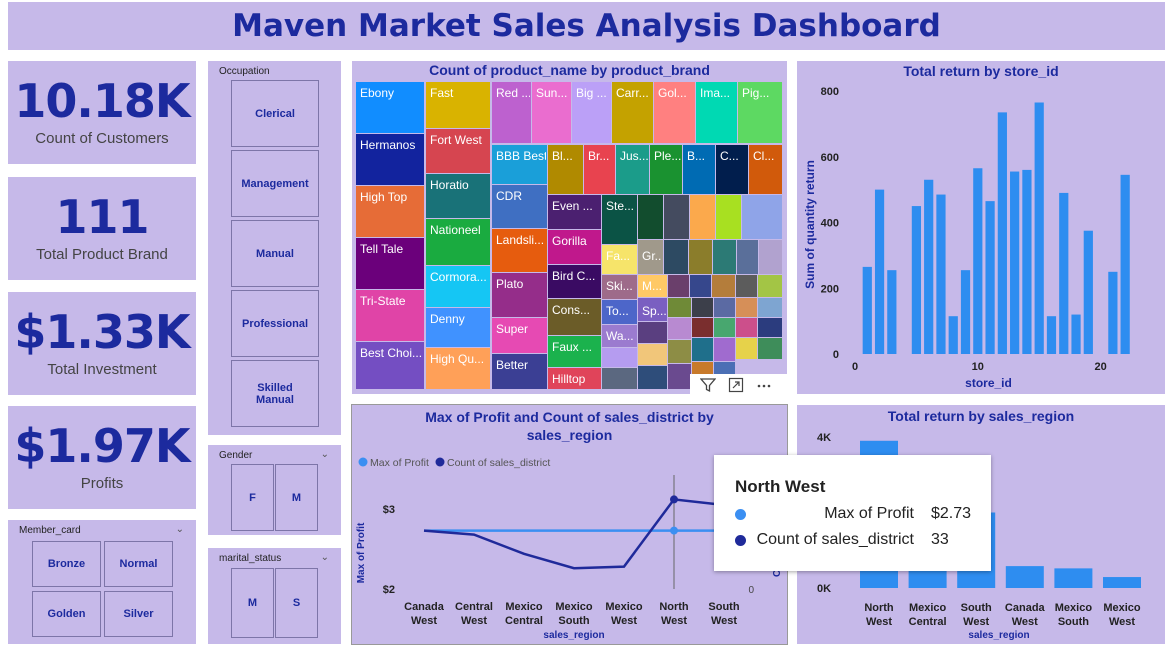  What do you see at coordinates (102, 228) in the screenshot?
I see `kpi-card-product-brand: 111 Total Product Brand` at bounding box center [102, 228].